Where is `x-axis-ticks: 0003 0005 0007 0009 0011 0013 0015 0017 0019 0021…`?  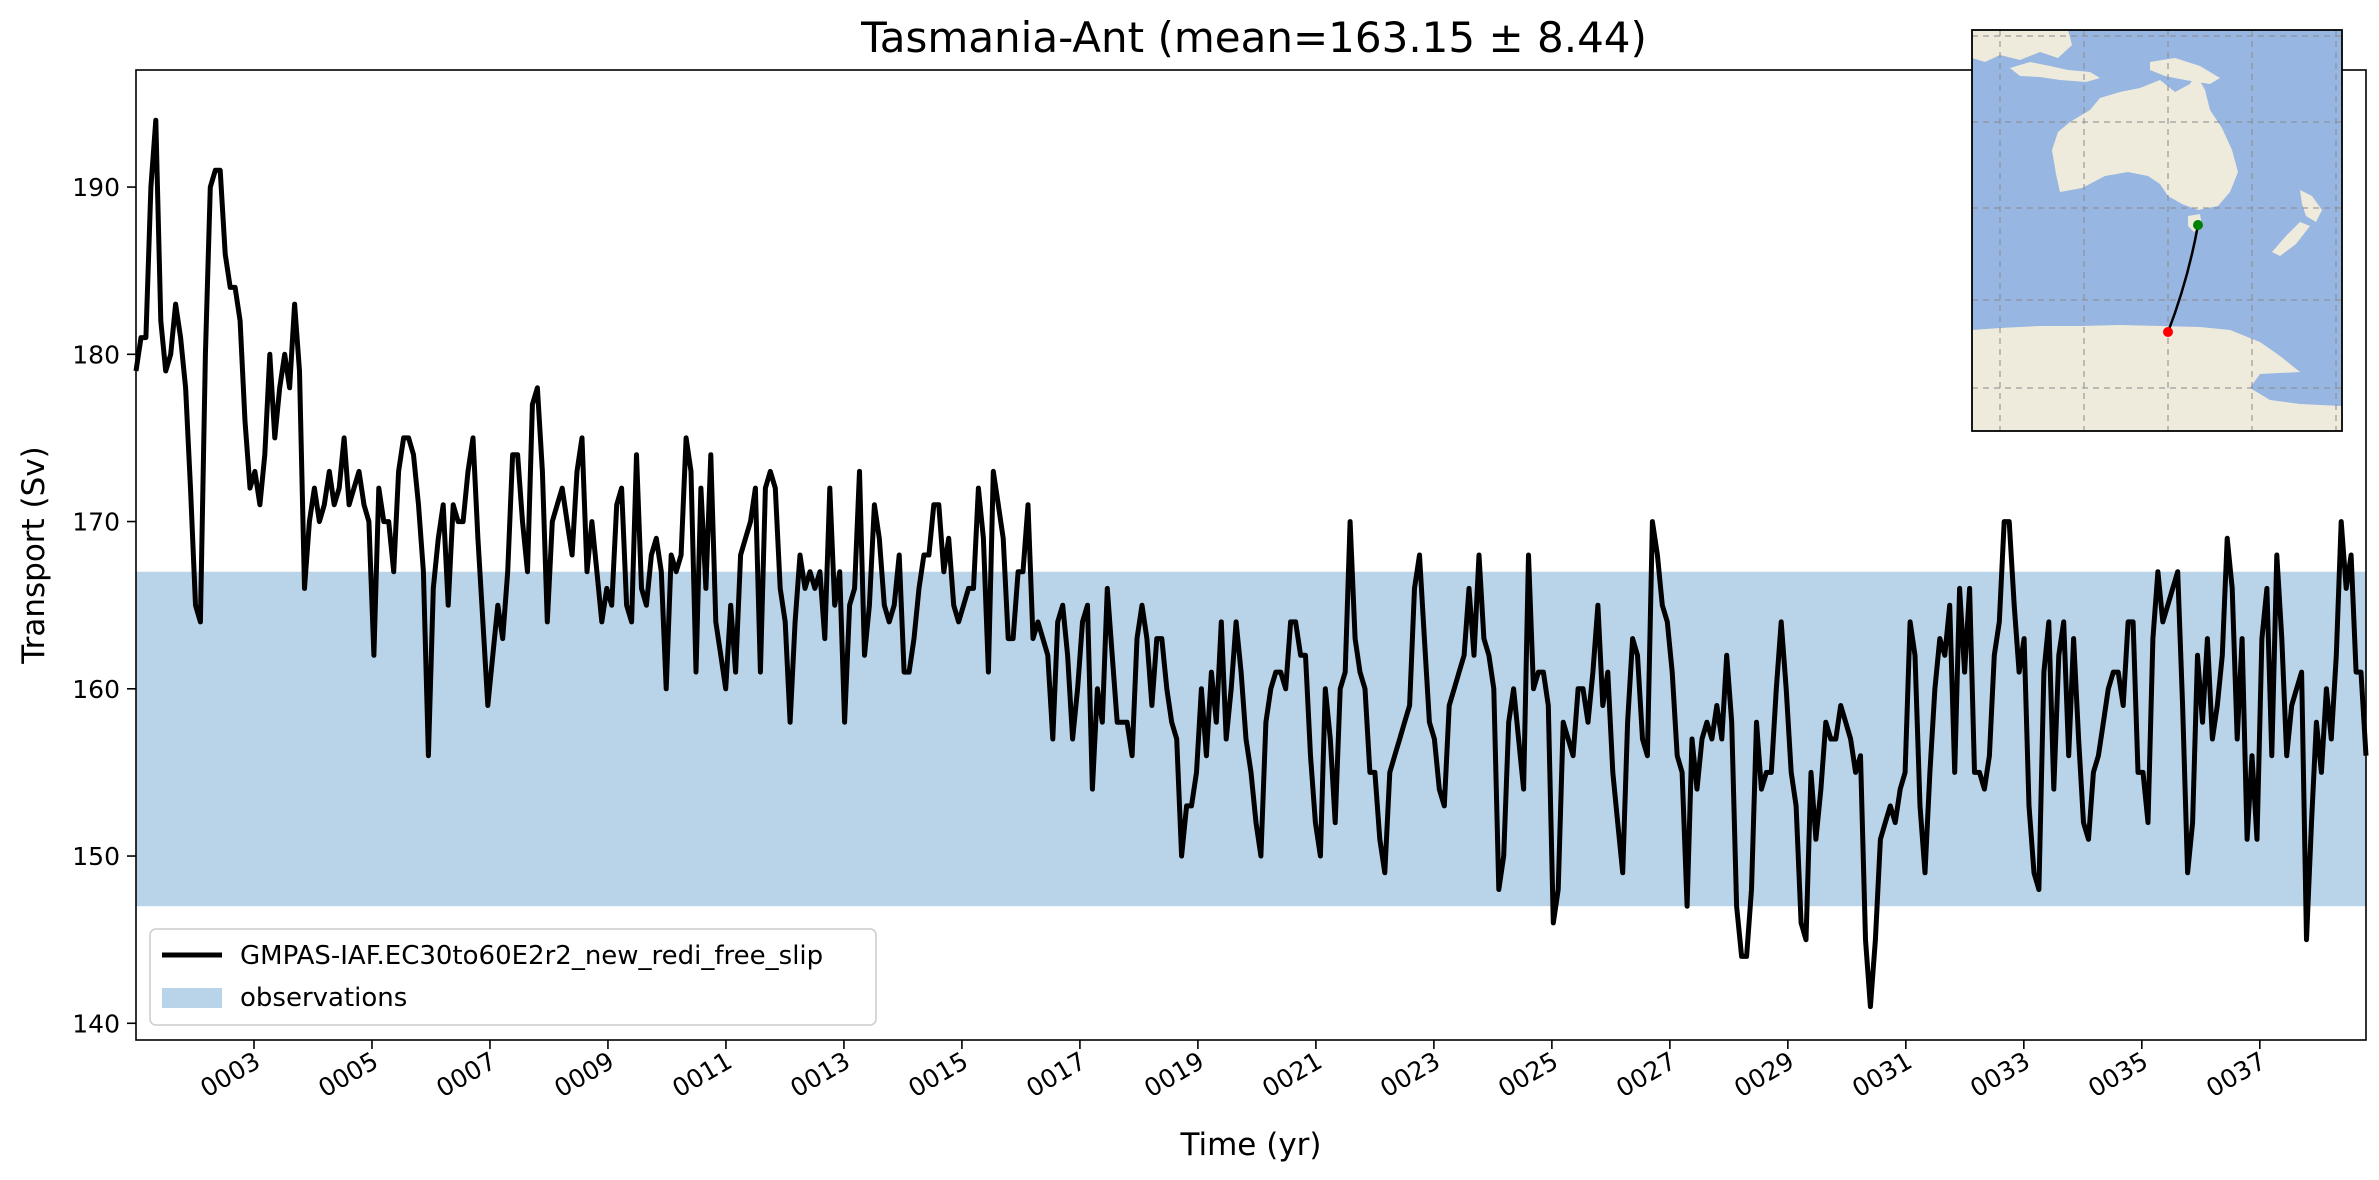
x-axis-ticks: 0003 0005 0007 0009 0011 0013 0015 0017 0019 0021… is located at coordinates (1233, 1071).